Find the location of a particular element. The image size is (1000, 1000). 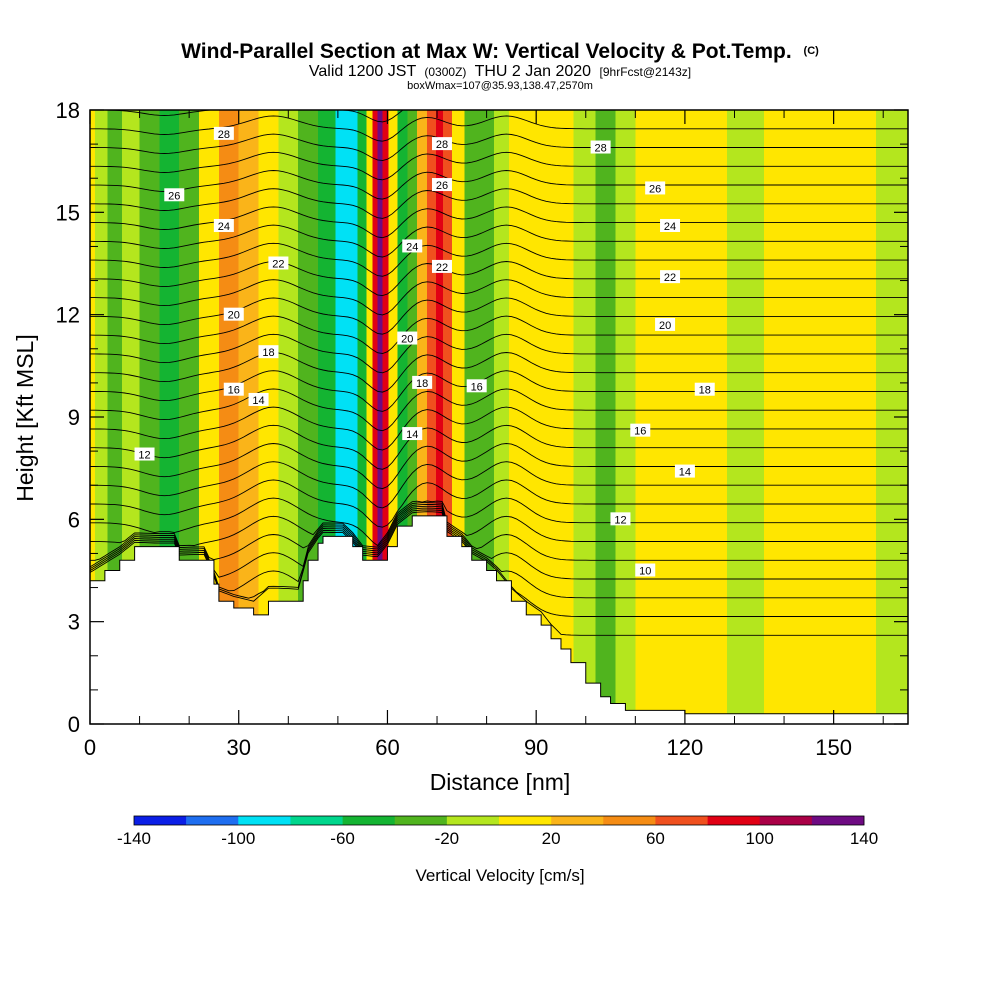

colorbar-frame is located at coordinates (499, 820).